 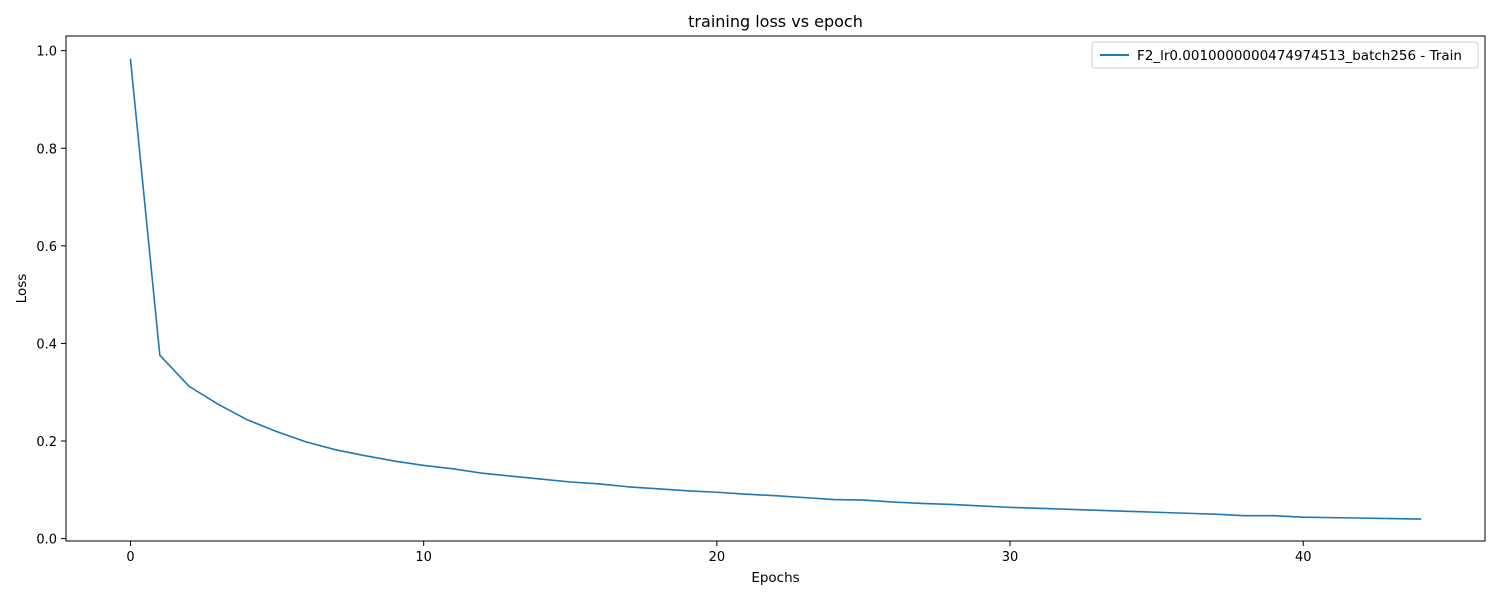 What do you see at coordinates (46, 149) in the screenshot?
I see `y-tick-label: 0.8` at bounding box center [46, 149].